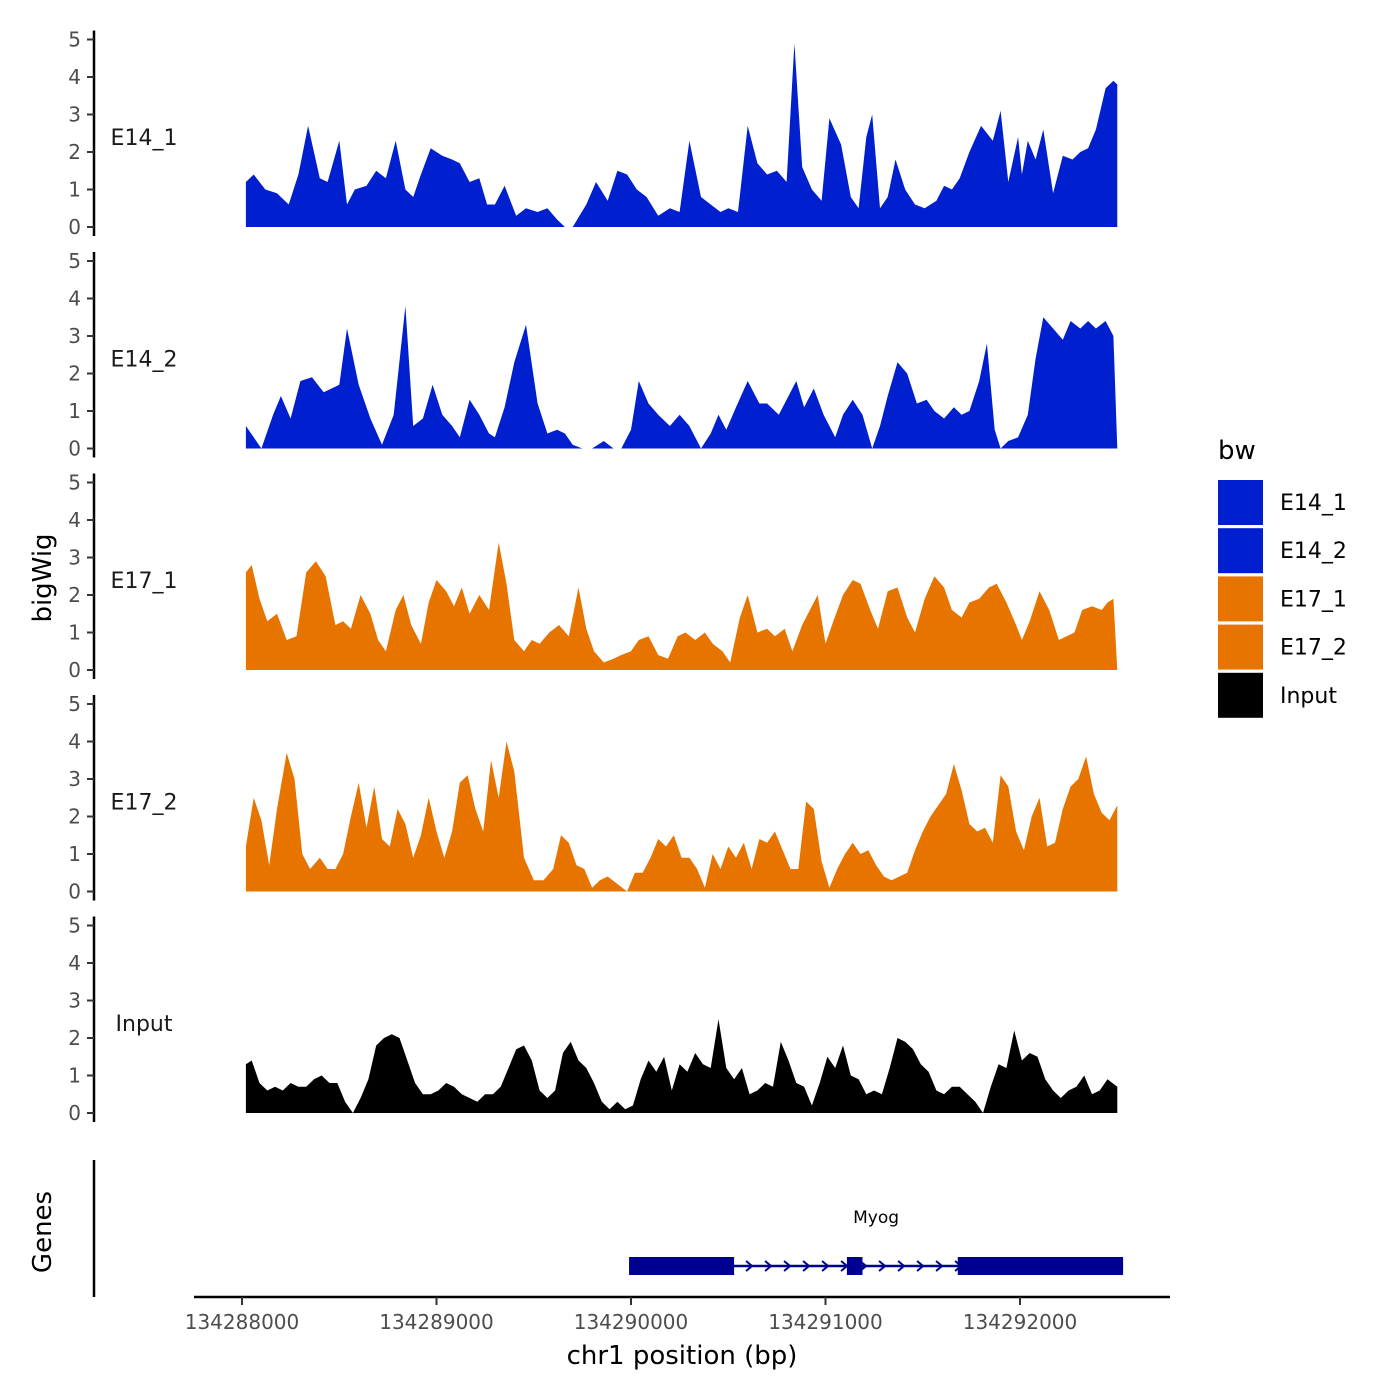 The height and width of the screenshot is (1400, 1400). What do you see at coordinates (681, 1066) in the screenshot?
I see `area-Input` at bounding box center [681, 1066].